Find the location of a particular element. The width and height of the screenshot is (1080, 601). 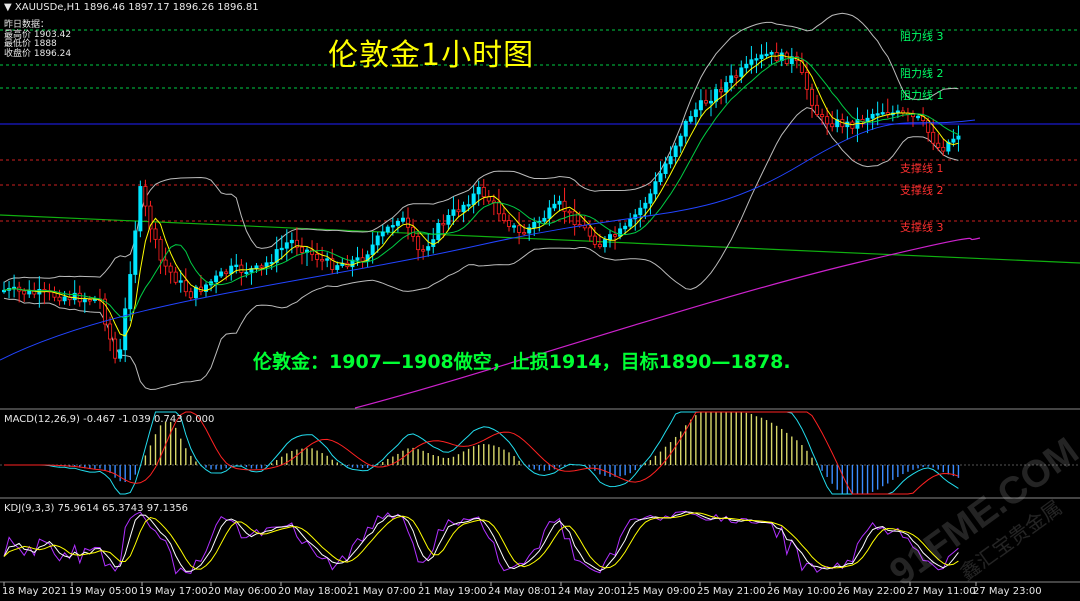

x-tick-label: 25 May 09:00 is located at coordinates (661, 591).